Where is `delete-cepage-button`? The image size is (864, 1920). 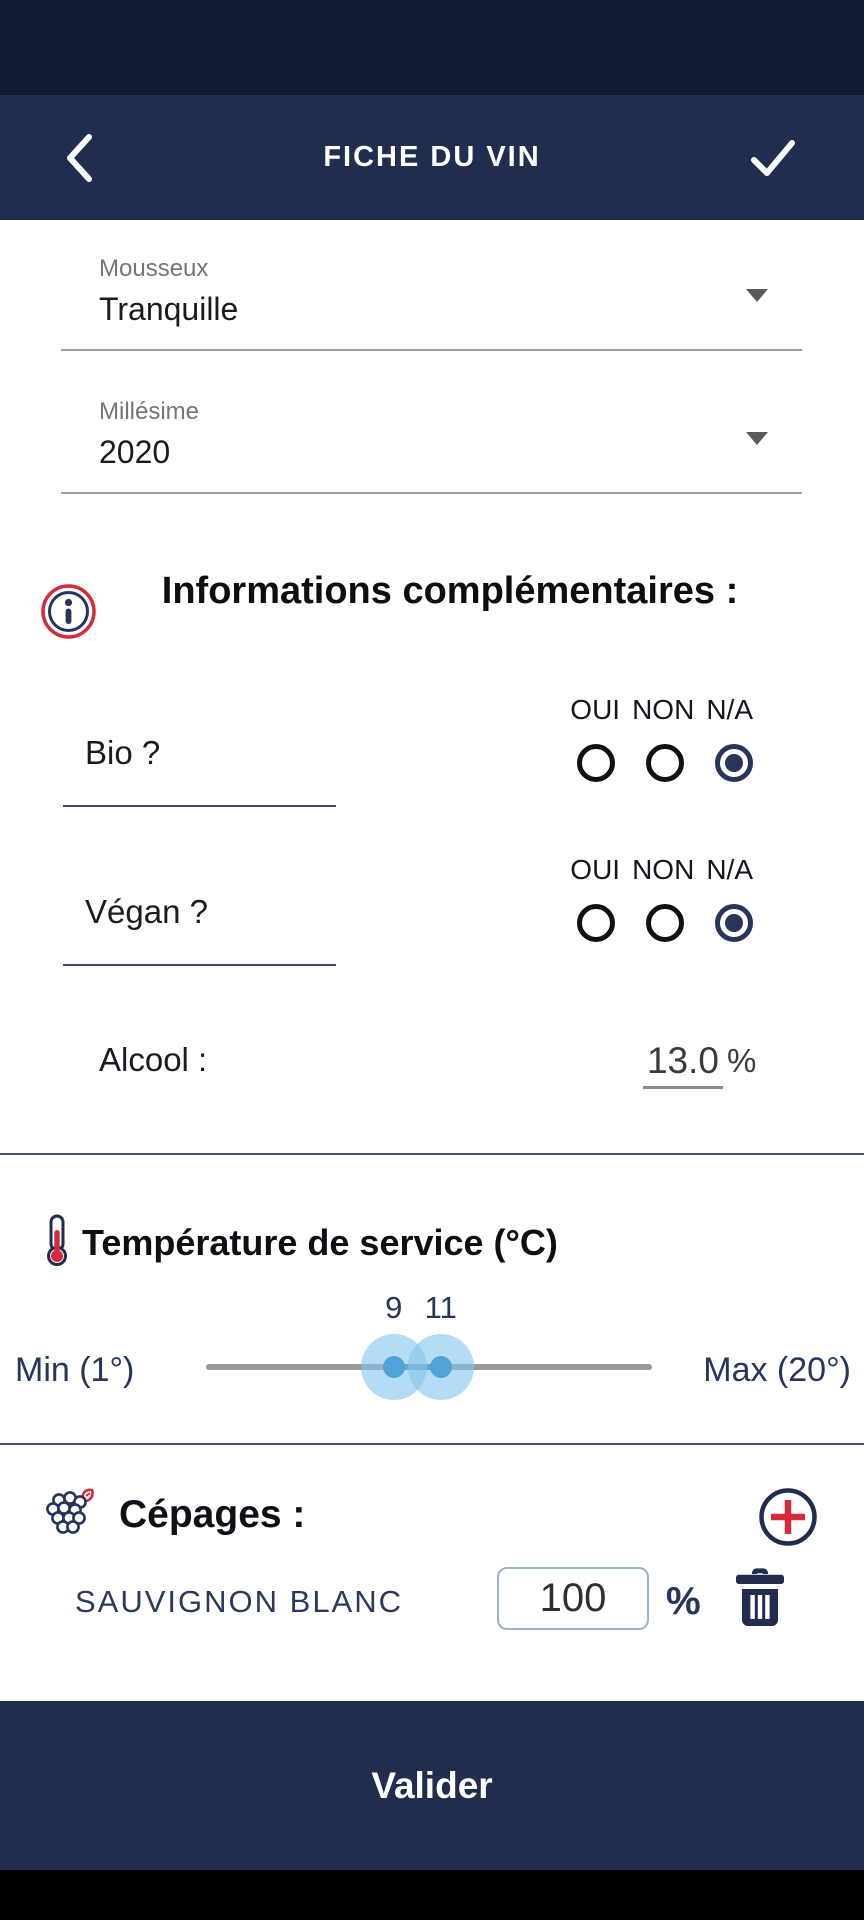 delete-cepage-button is located at coordinates (760, 1598).